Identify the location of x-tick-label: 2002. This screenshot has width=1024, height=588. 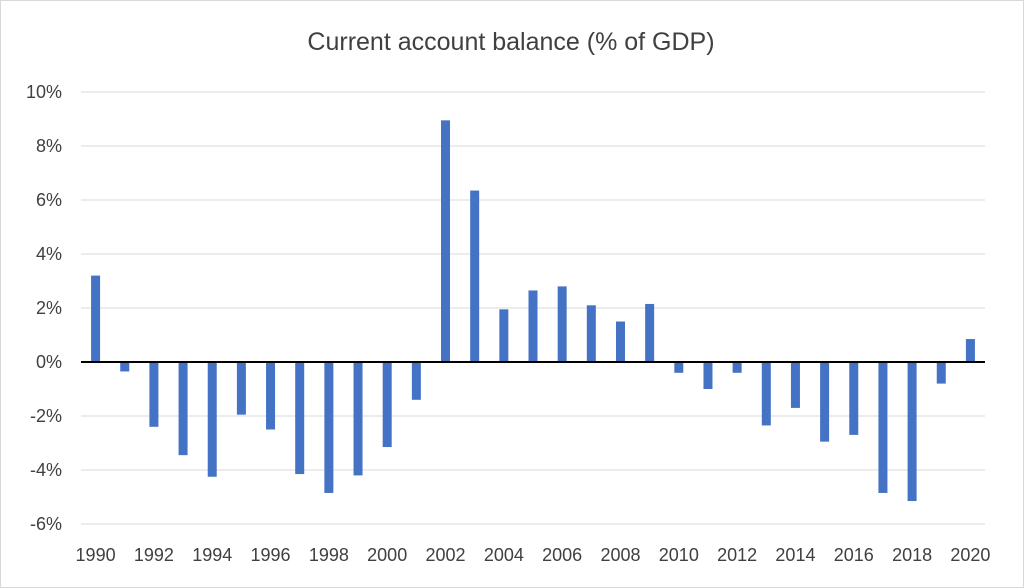
(445, 555).